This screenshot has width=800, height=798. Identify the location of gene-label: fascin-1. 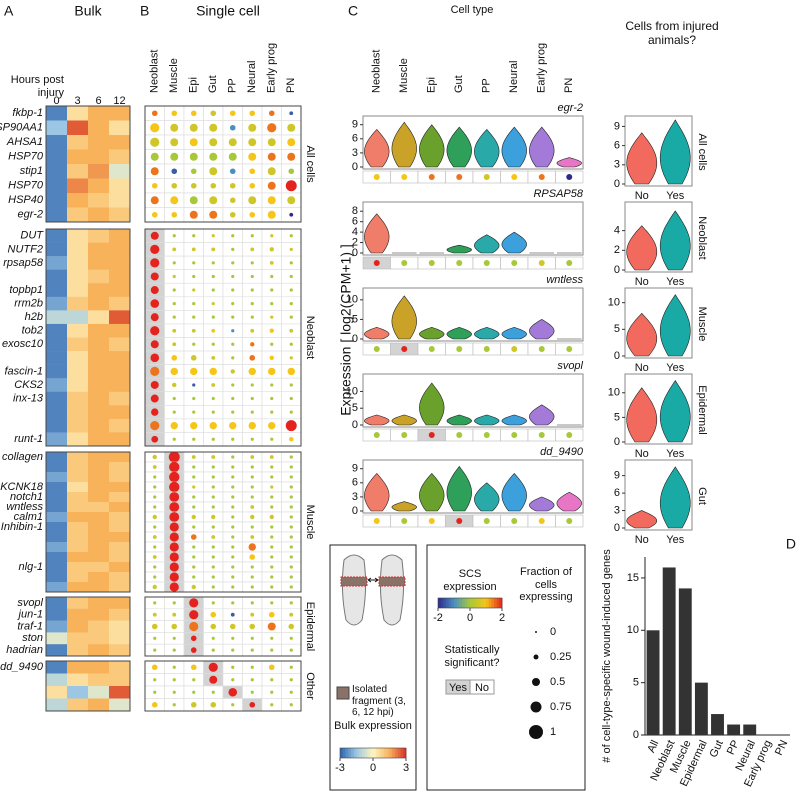
(23, 371).